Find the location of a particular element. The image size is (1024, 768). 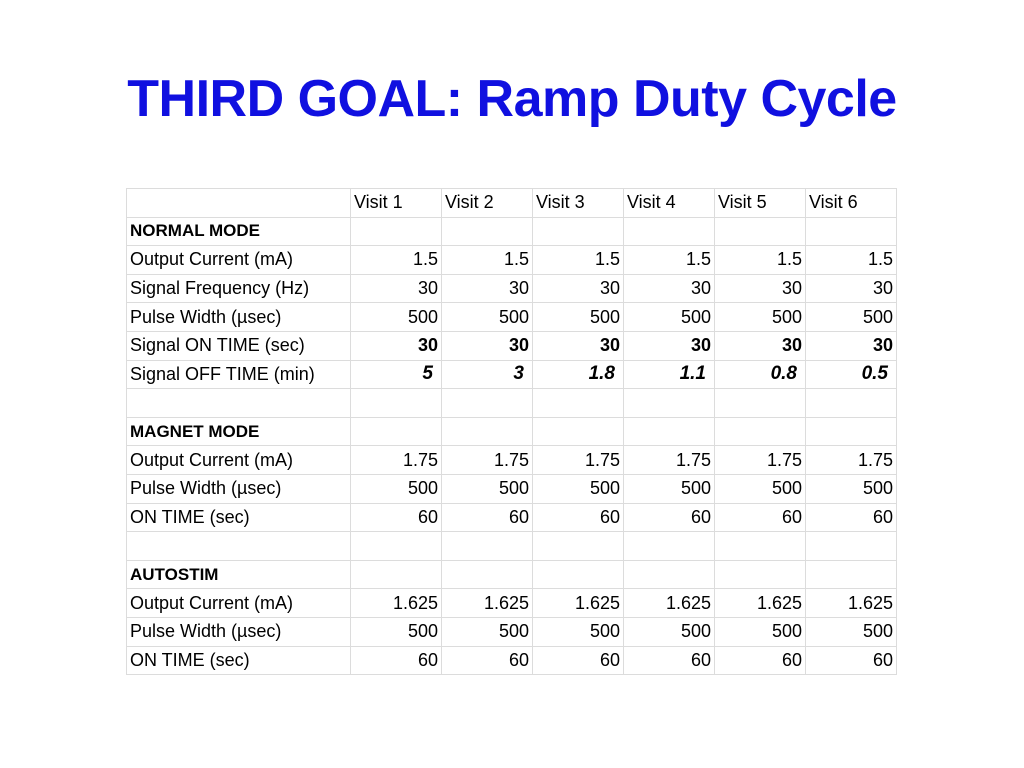

section-row-normal-mode: NORMAL MODE is located at coordinates (511, 231).